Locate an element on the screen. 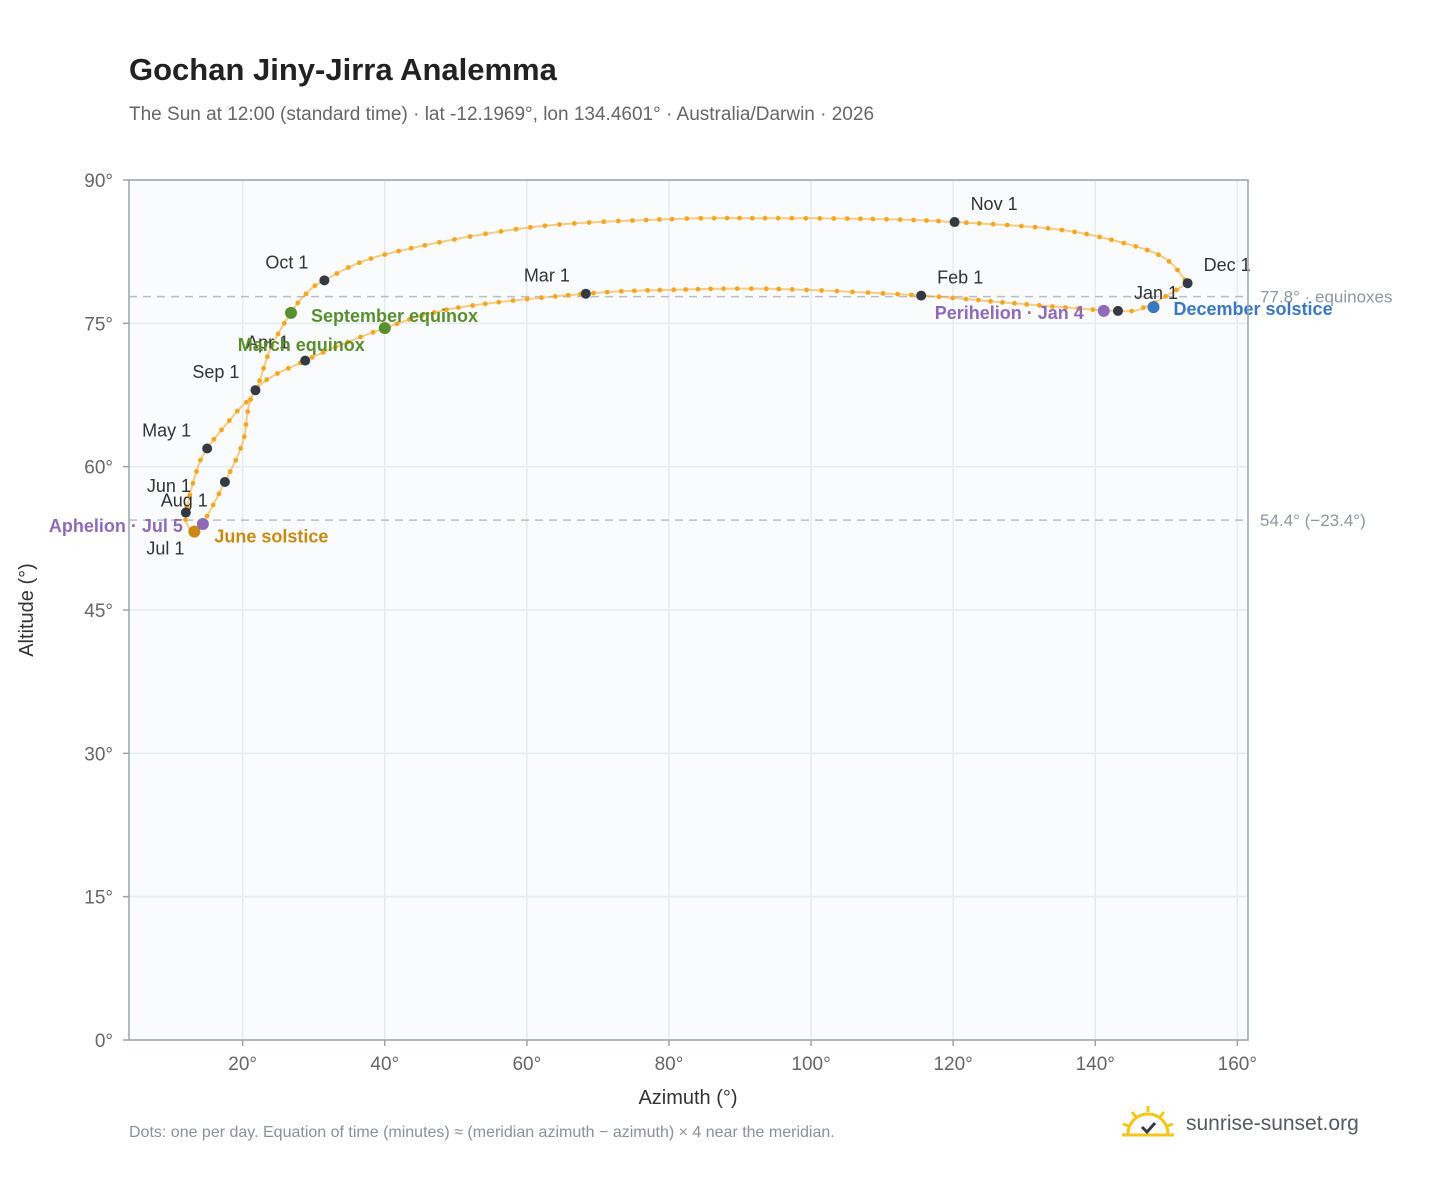 Image resolution: width=1448 pixels, height=1188 pixels. event-december-solstice is located at coordinates (1153, 307).